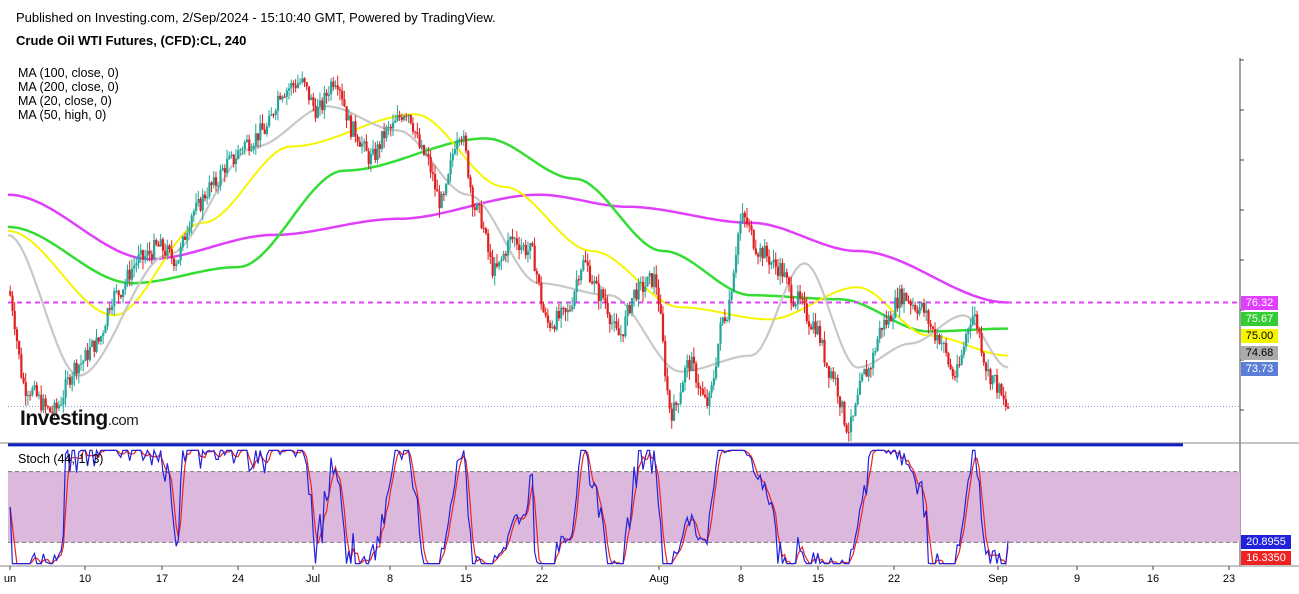  Describe the element at coordinates (68, 73) in the screenshot. I see `legend-ma100: MA (100, close, 0)` at that location.